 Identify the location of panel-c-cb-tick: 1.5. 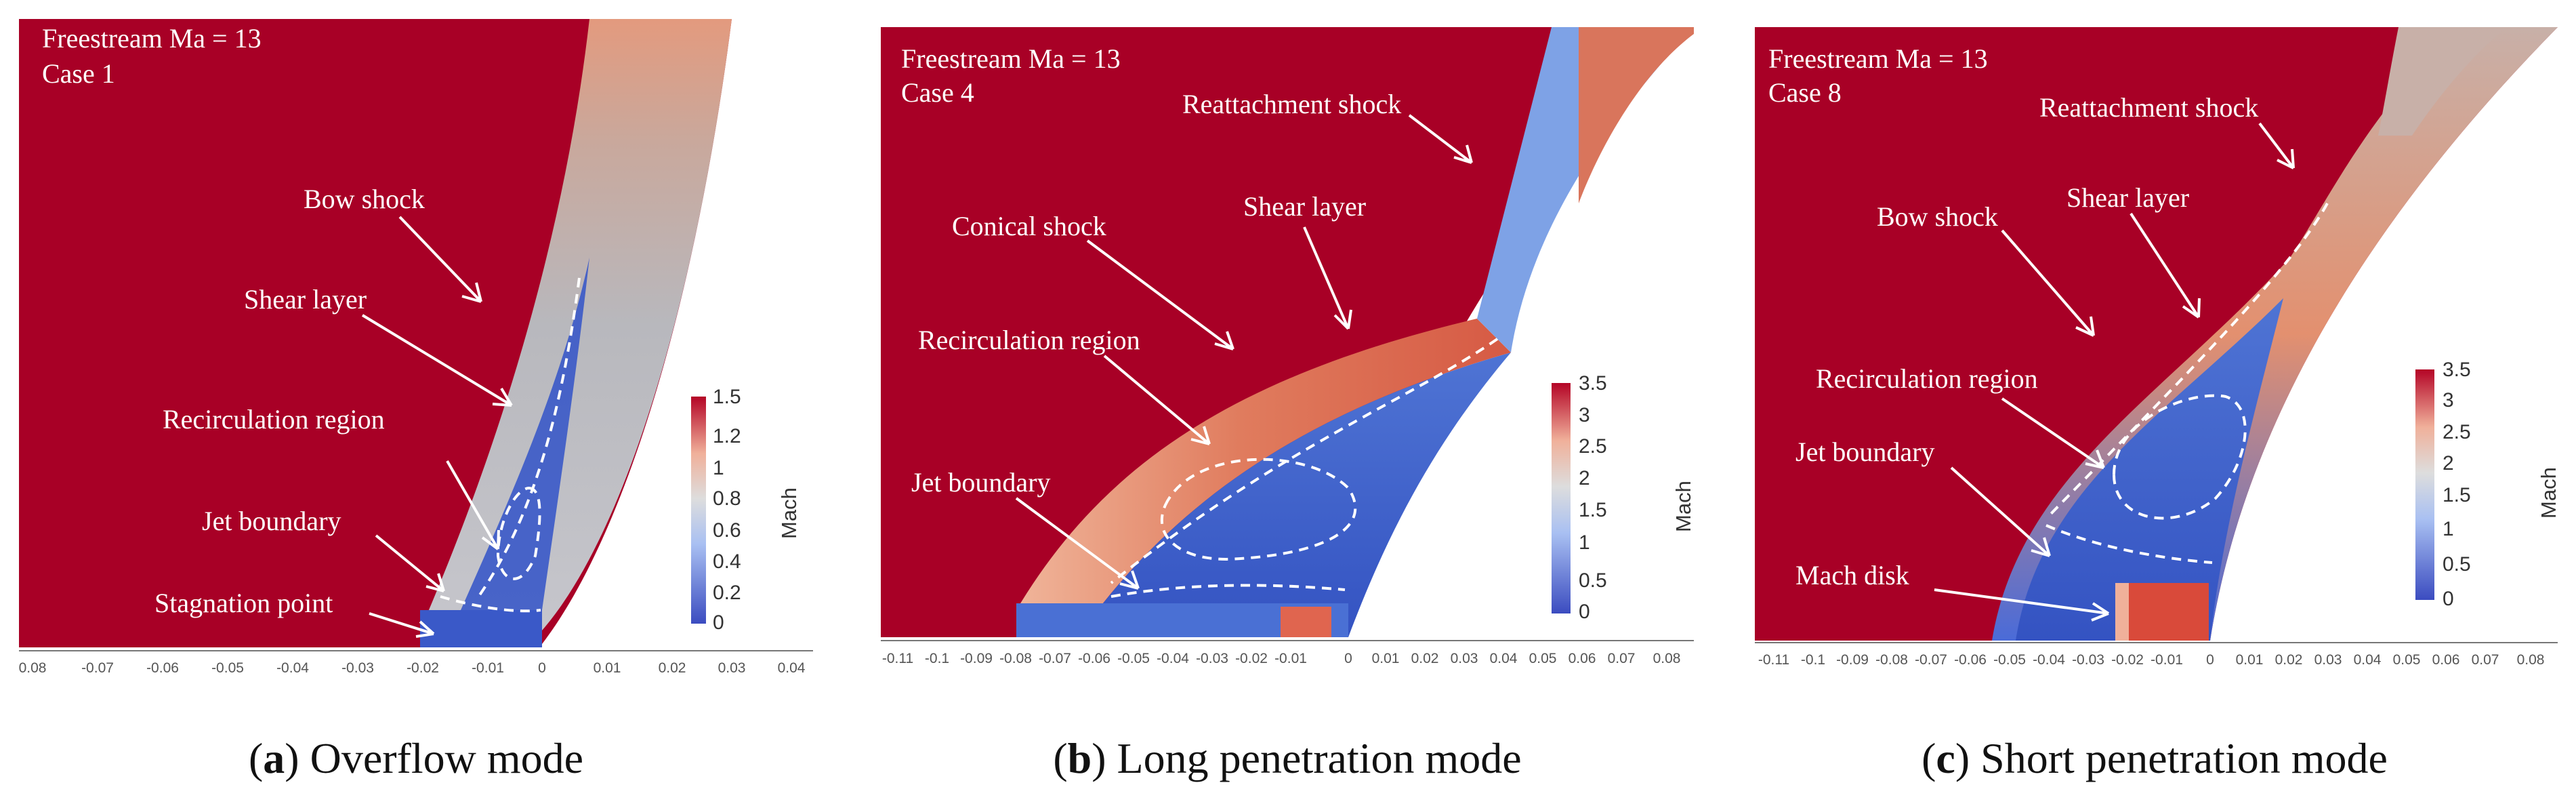
(2457, 495).